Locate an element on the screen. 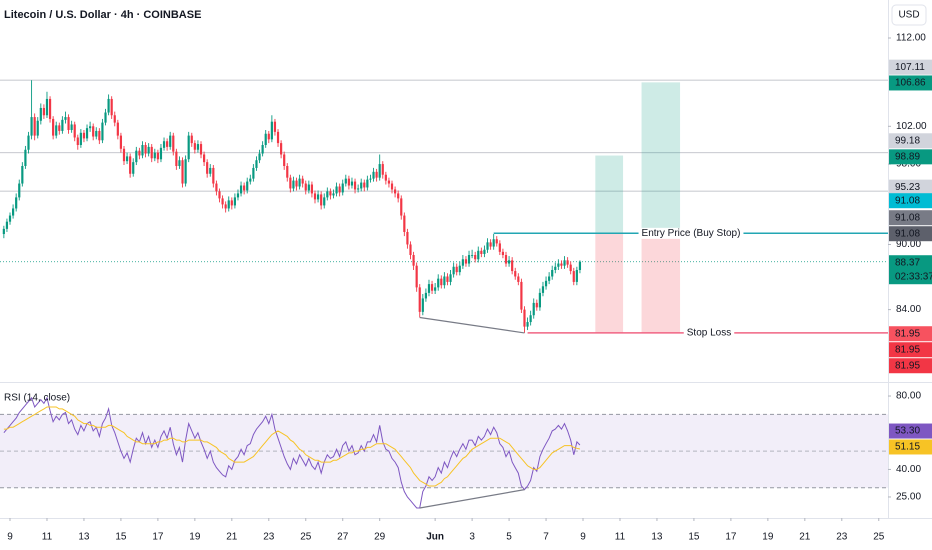  rsi-title: RSI (14, close) is located at coordinates (37, 398).